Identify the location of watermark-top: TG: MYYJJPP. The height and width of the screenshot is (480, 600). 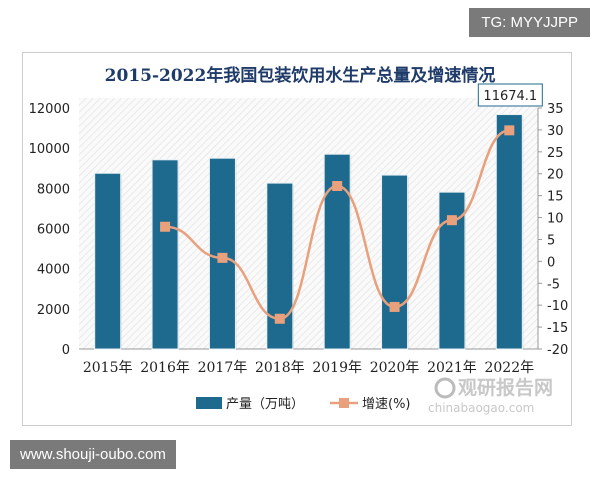
(529, 22).